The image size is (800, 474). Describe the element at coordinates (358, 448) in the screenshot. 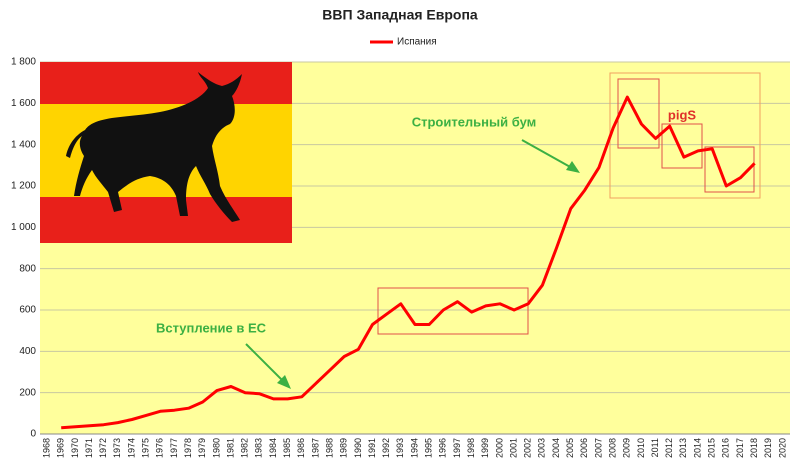

I see `x-tick-label: 1990` at that location.